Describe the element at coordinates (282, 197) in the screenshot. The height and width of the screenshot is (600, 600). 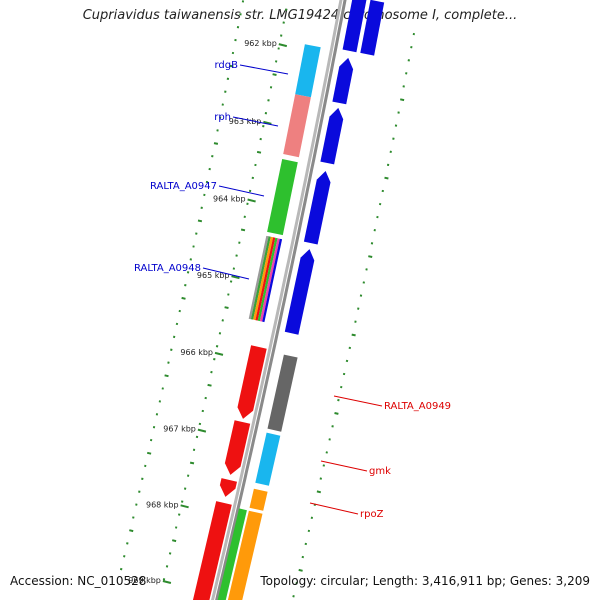
I see `gene-0947-green` at that location.